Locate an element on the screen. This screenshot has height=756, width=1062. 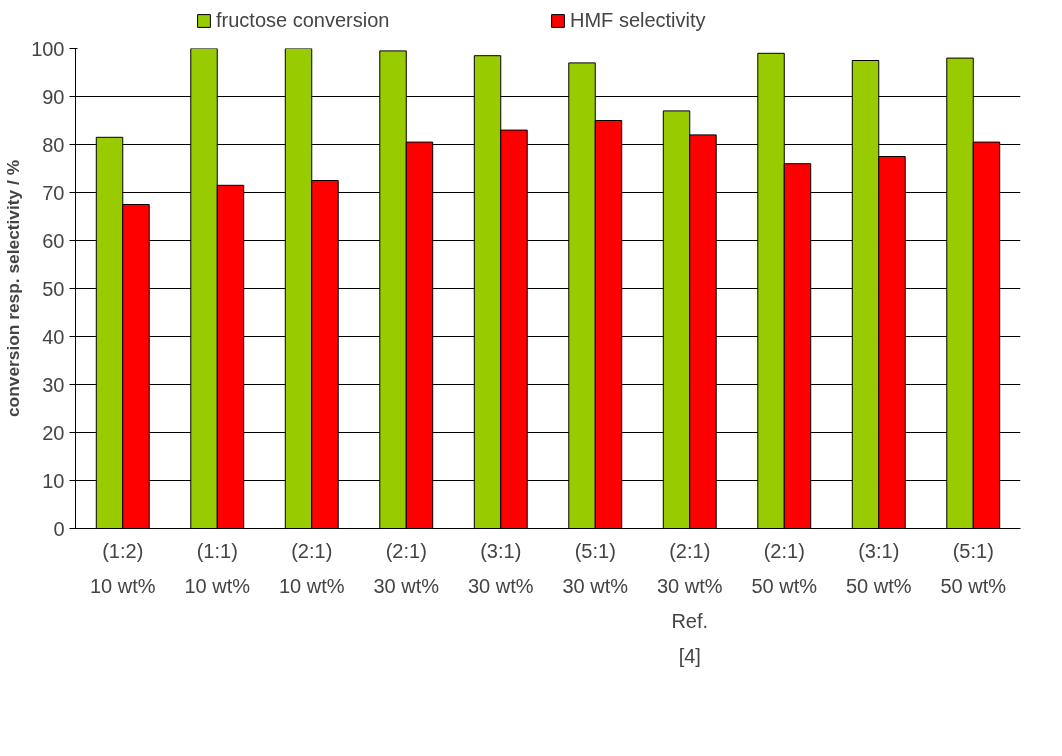
y-tick-label: 80 is located at coordinates (53, 144).